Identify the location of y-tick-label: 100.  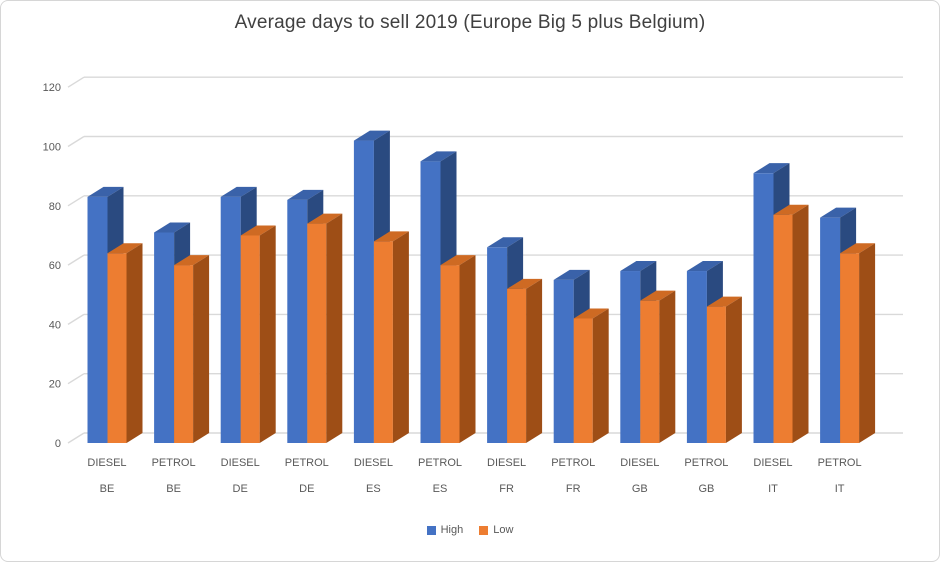
(52, 148).